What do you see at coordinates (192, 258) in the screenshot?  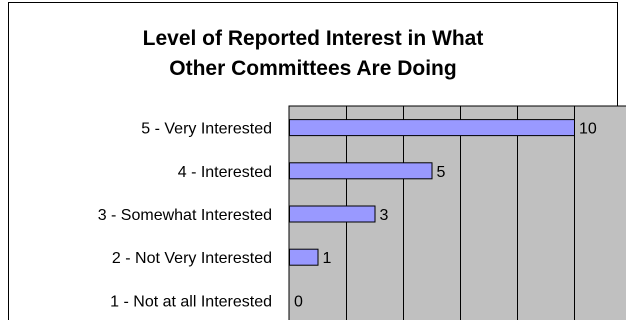 I see `category-label: 2 - Not Very Interested` at bounding box center [192, 258].